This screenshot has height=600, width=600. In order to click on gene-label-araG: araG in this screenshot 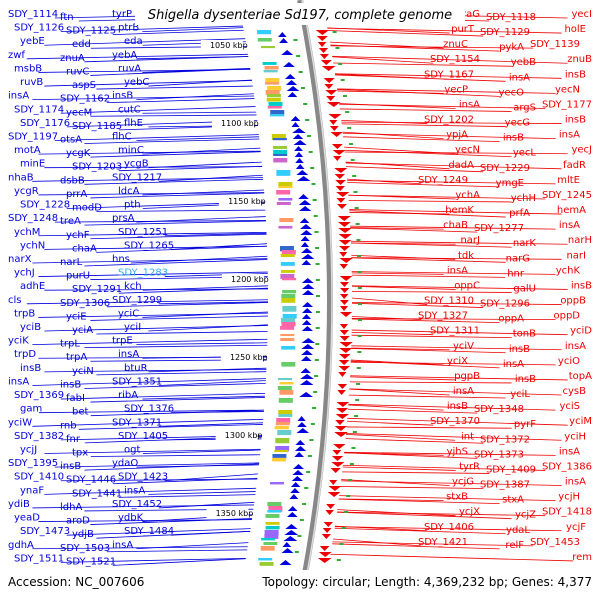, I will do `click(468, 14)`.